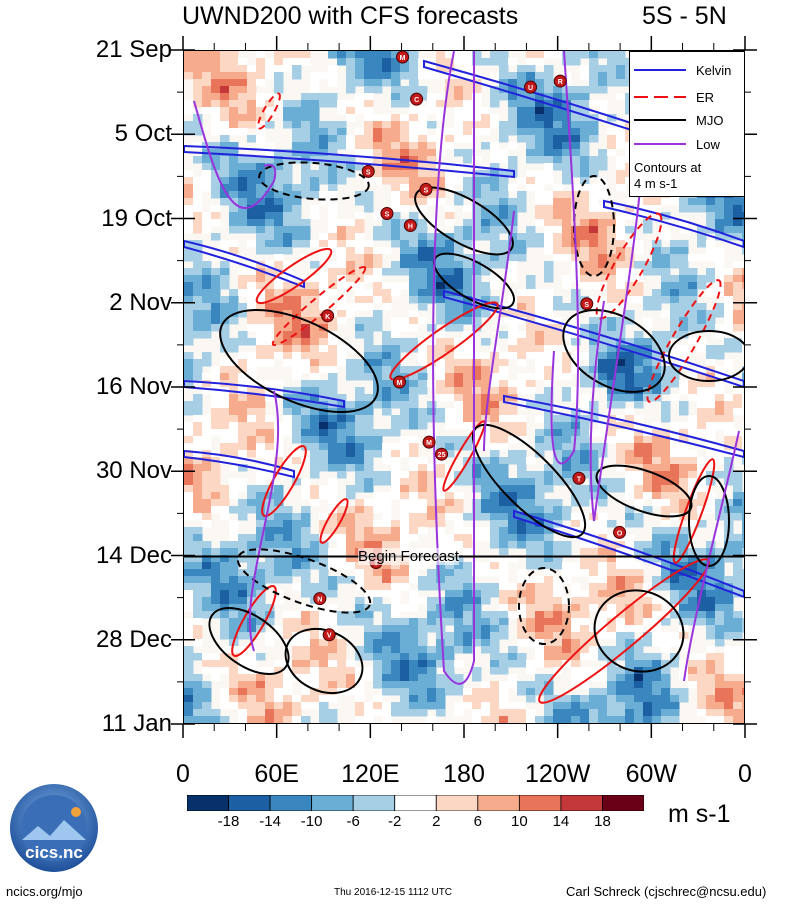 The height and width of the screenshot is (907, 809). I want to click on y-tick-label: 11 Jan, so click(136, 723).